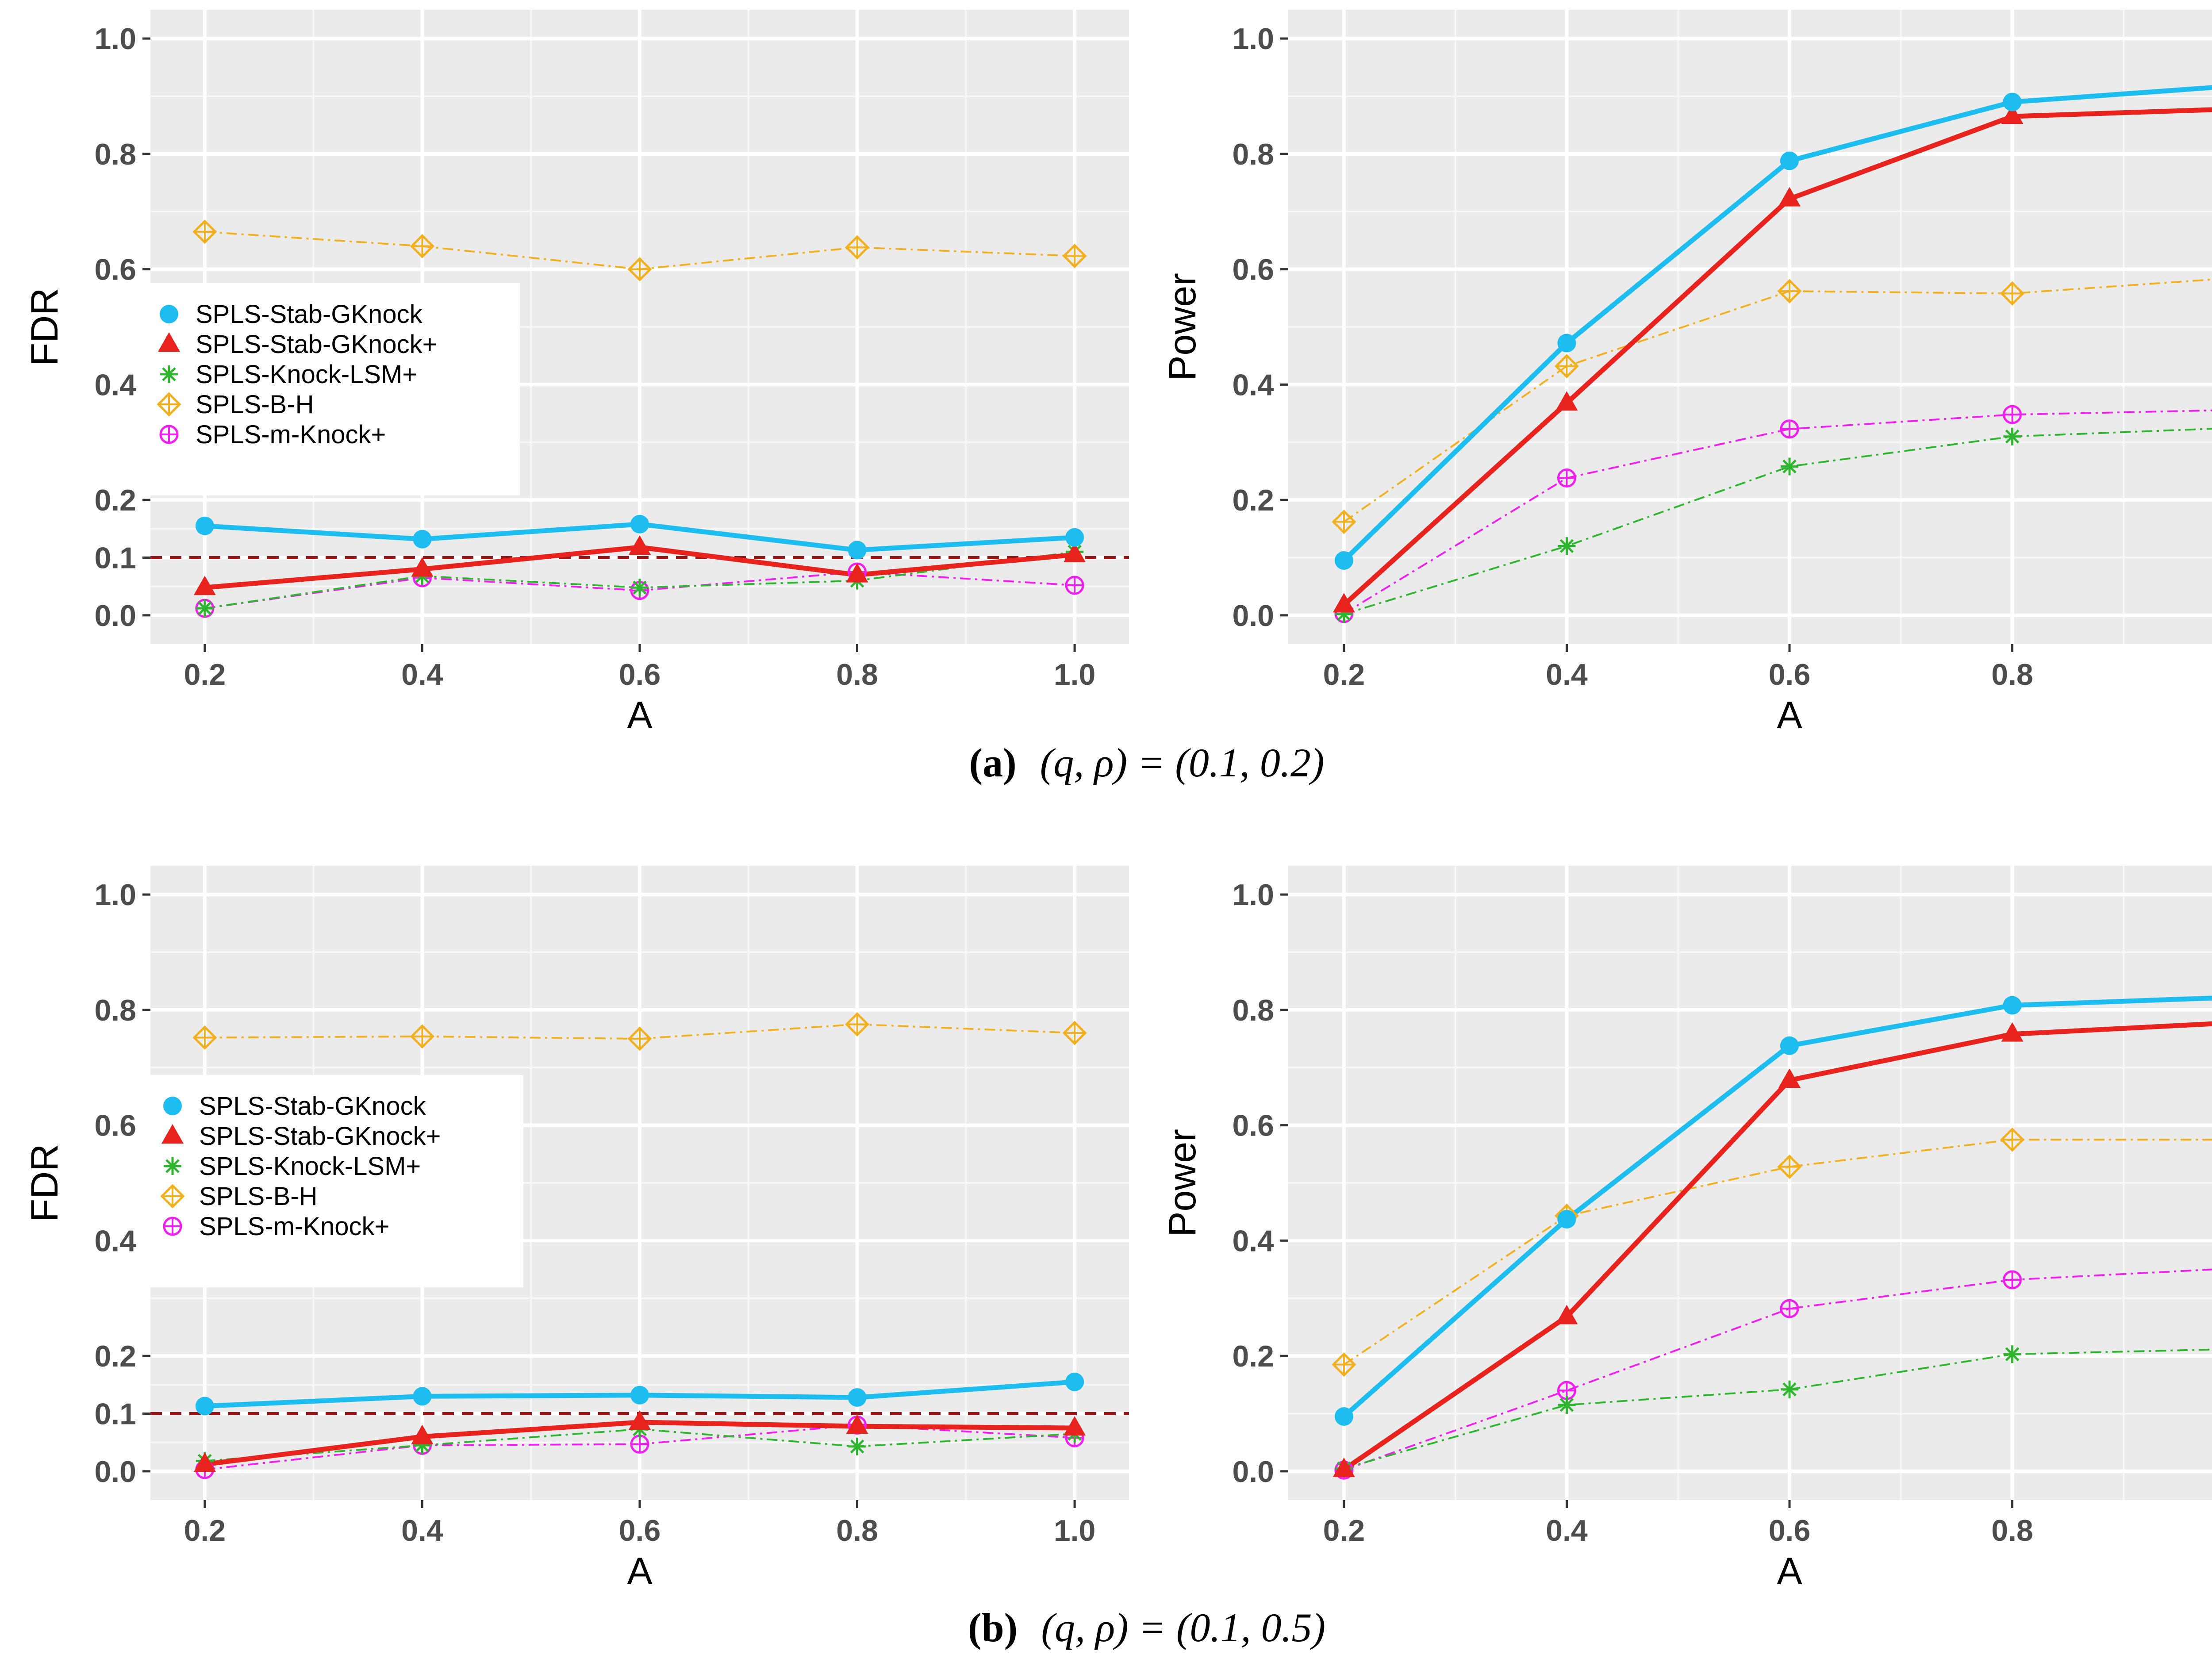  Describe the element at coordinates (294, 1226) in the screenshot. I see `legend-label-5: SPLS-m-Knock+` at that location.